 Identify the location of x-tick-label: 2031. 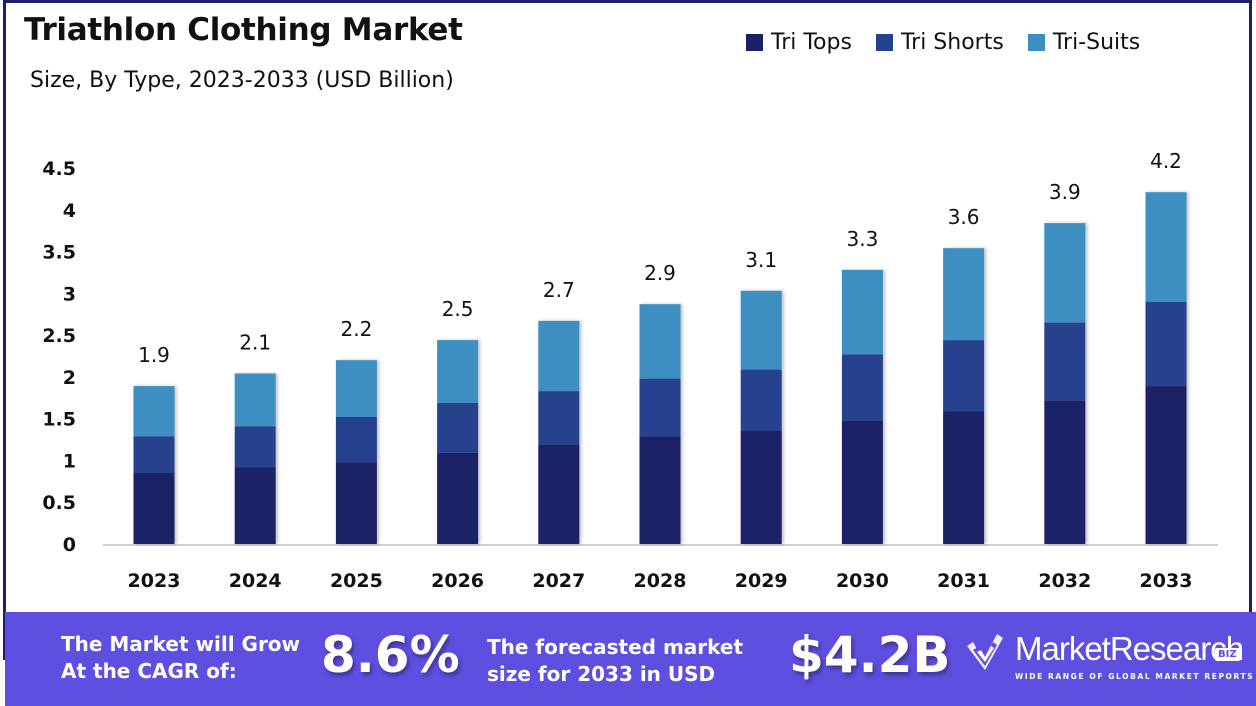
(963, 581).